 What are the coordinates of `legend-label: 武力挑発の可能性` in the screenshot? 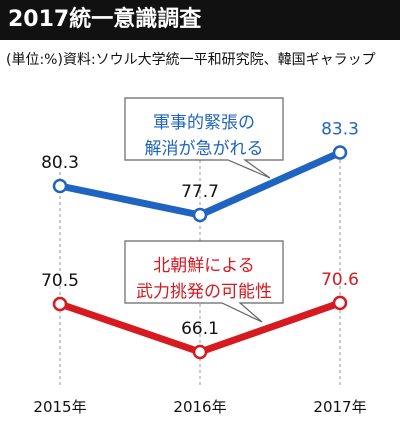 It's located at (204, 292).